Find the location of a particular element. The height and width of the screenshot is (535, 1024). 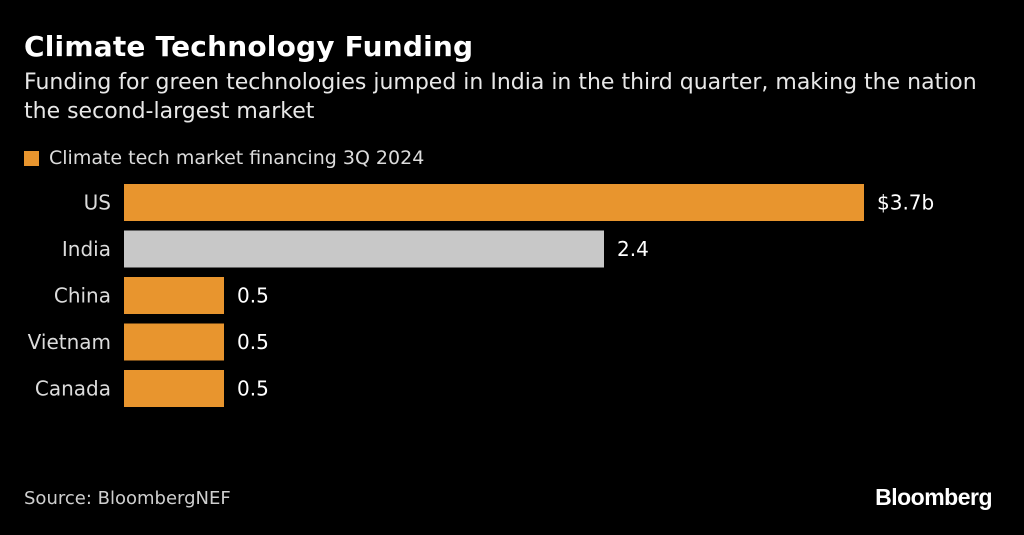

category-label-vietnam: Vietnam is located at coordinates (69, 342).